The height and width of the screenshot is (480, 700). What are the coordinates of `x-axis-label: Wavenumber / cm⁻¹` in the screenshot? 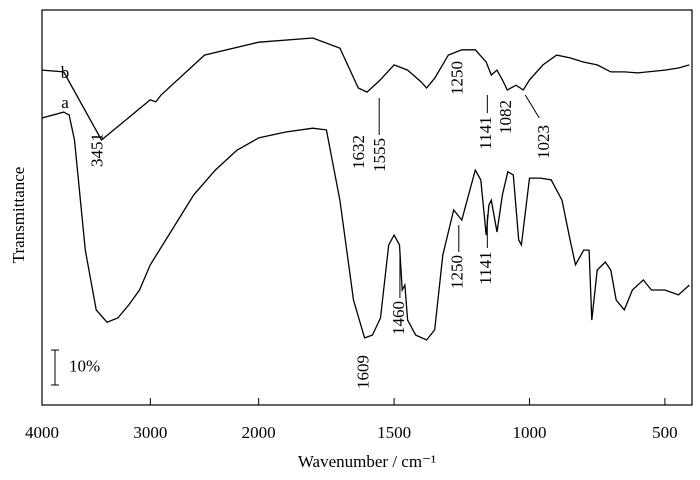 It's located at (367, 461).